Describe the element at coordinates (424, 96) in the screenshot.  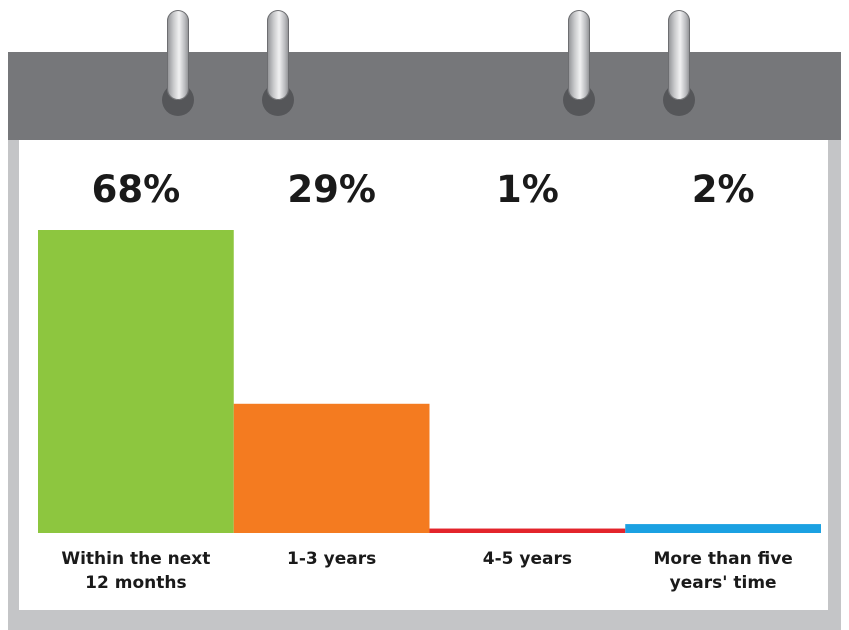
I see `calendar-header-band` at that location.